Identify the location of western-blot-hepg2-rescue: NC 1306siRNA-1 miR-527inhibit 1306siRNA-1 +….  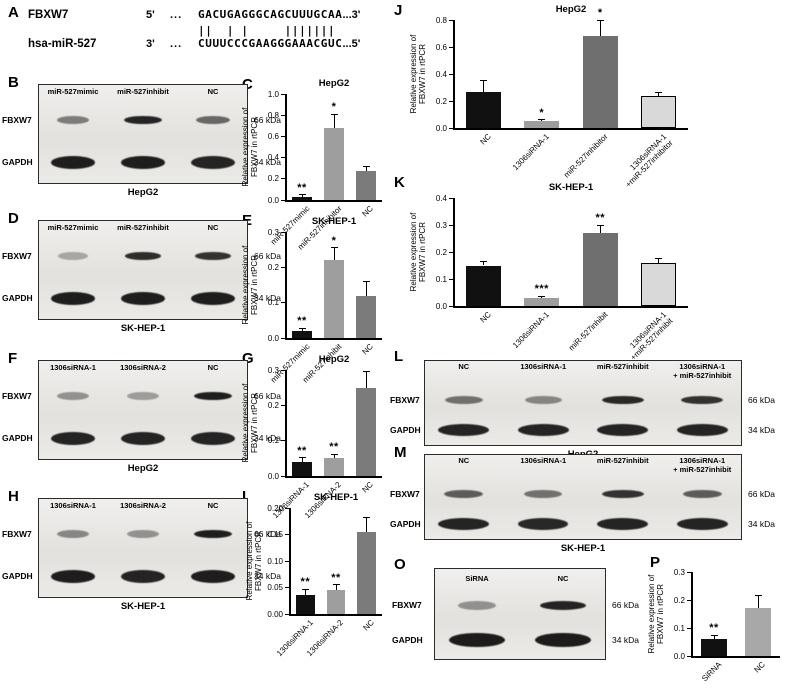
(588, 412).